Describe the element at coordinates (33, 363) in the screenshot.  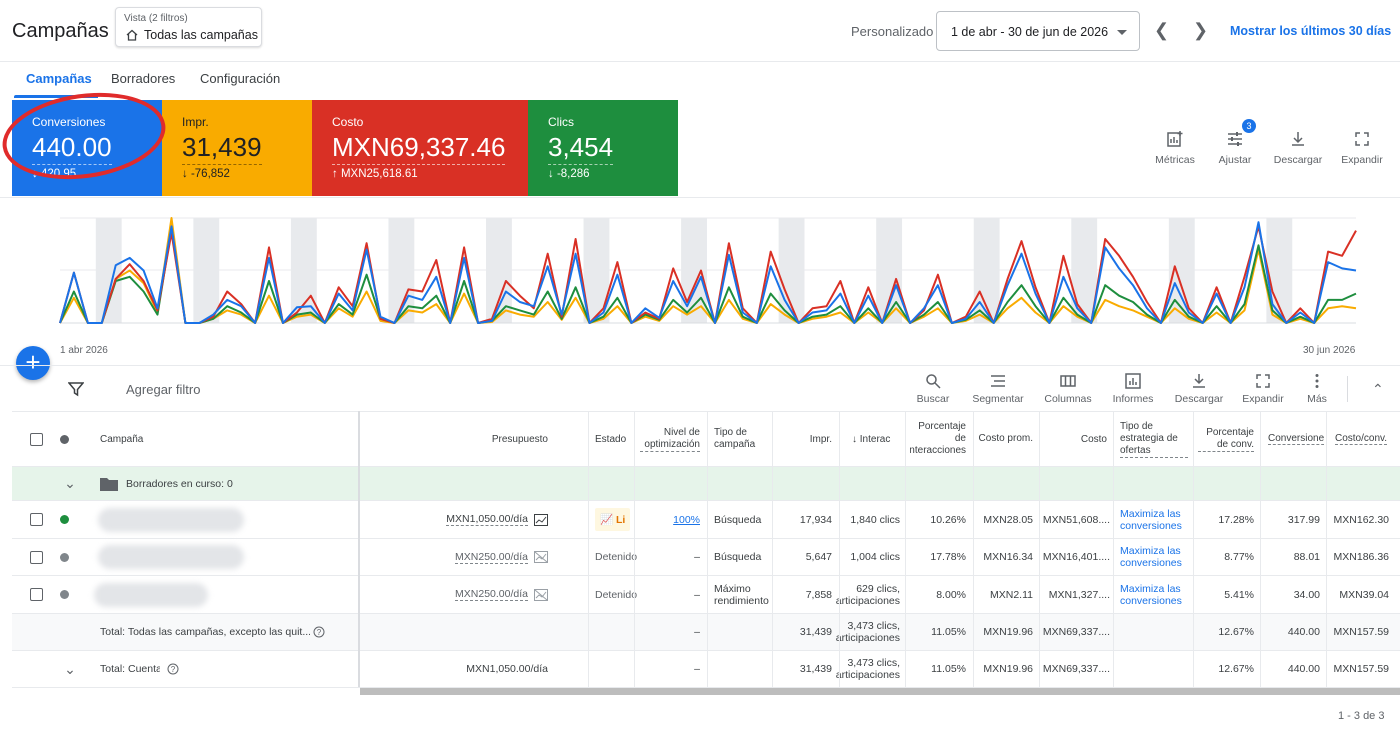
I see `add-campaign-button: +` at that location.